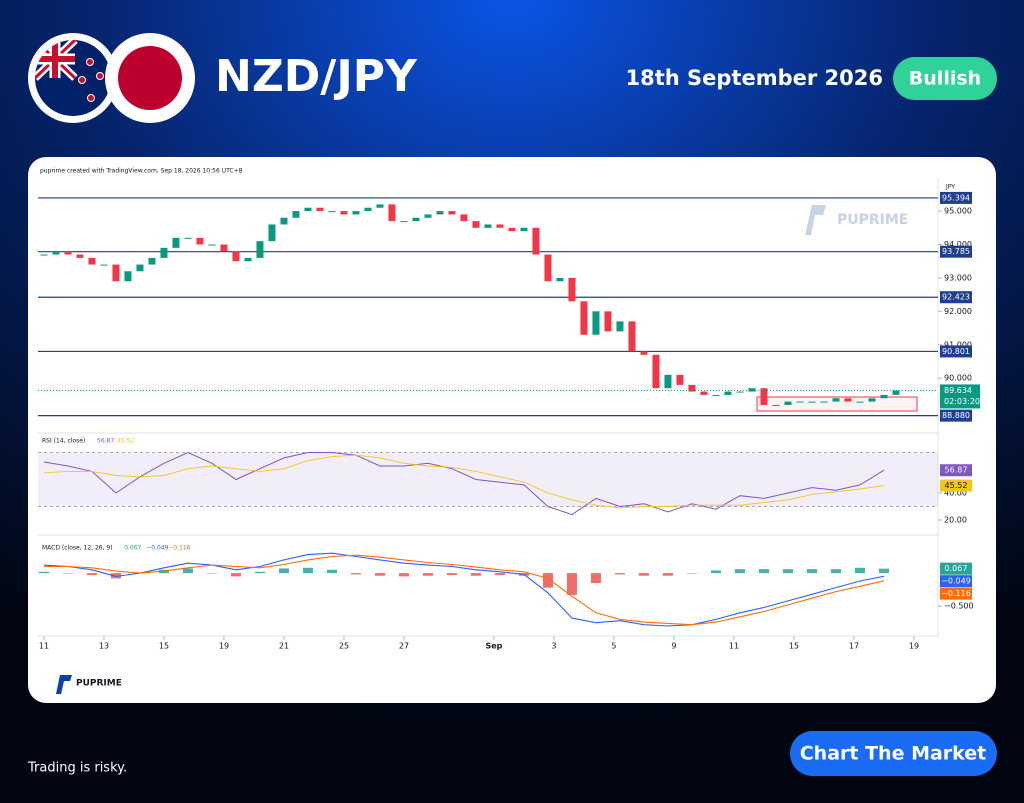 The image size is (1024, 803). What do you see at coordinates (956, 593) in the screenshot?
I see `macd-badge` at bounding box center [956, 593].